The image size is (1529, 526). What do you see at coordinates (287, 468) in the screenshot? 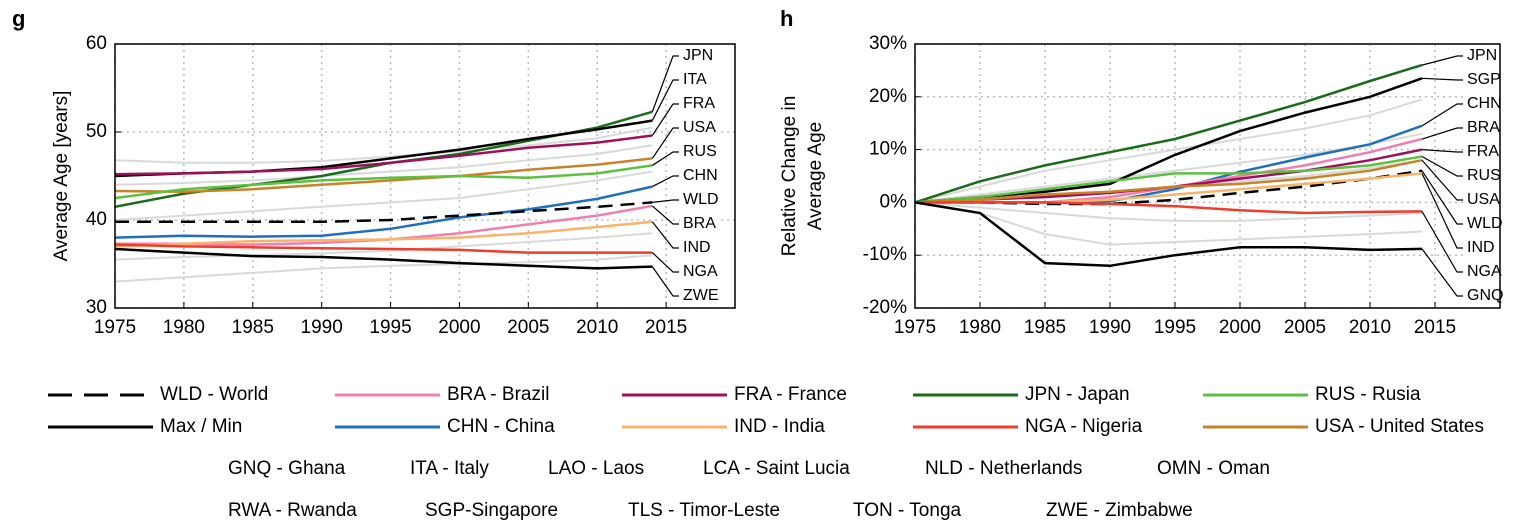
I see `abbreviation: GNQ - Ghana` at bounding box center [287, 468].